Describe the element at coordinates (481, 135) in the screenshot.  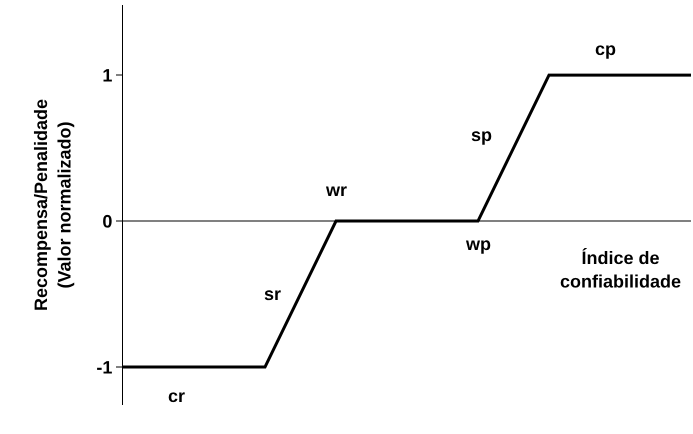
I see `annotation: sp` at that location.